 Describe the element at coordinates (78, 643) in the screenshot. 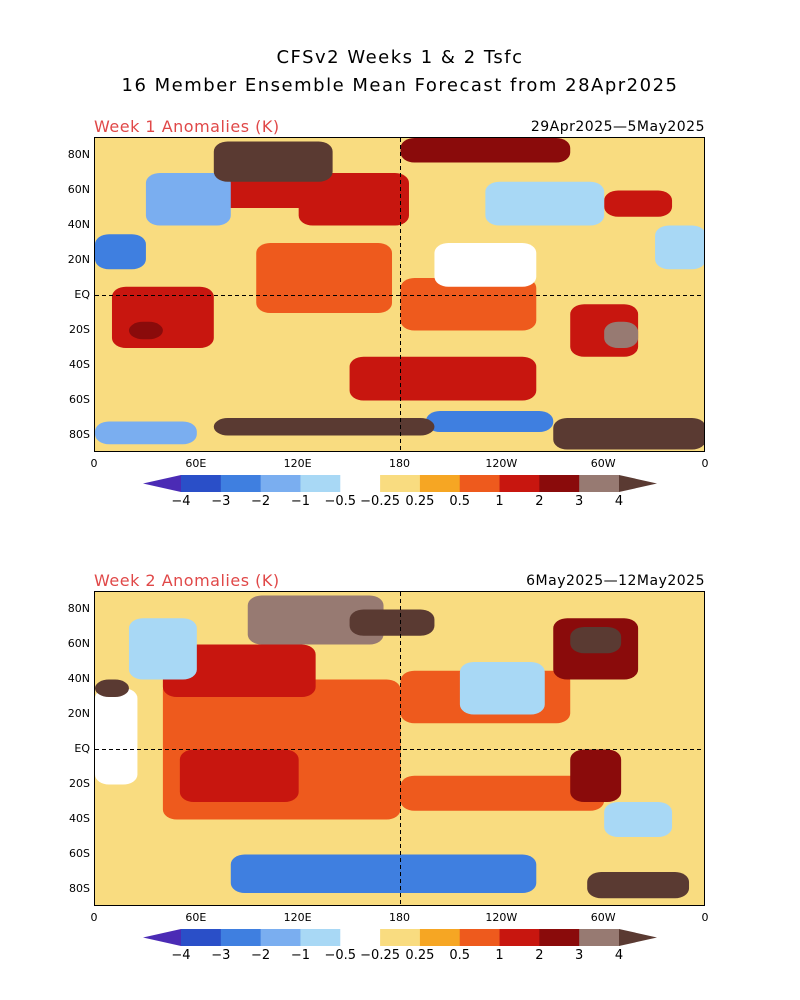

I see `panel2-lat-tick-label: 60N` at that location.